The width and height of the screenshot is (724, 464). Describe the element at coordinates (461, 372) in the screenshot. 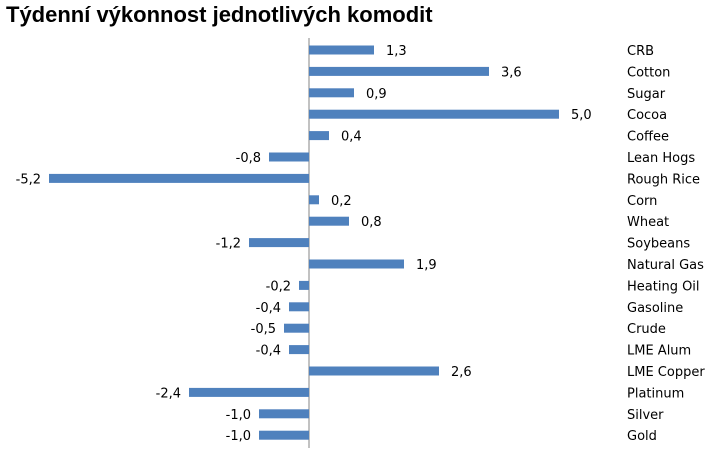

I see `data-label: 2,6` at that location.